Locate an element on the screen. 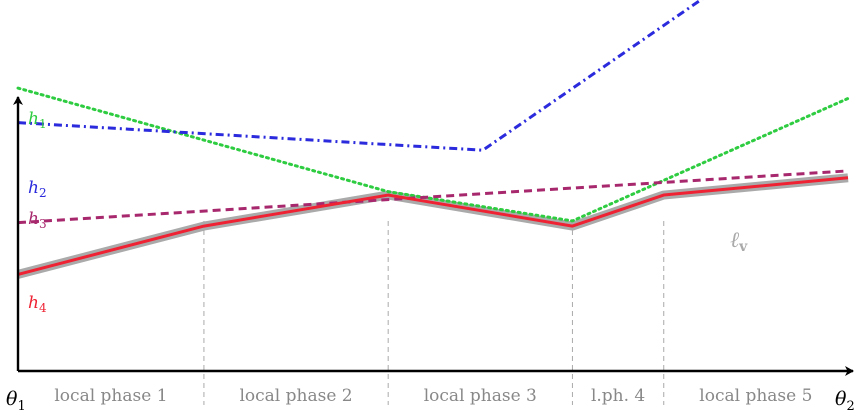 The width and height of the screenshot is (861, 419). phase-label: local phase 3 is located at coordinates (480, 396).